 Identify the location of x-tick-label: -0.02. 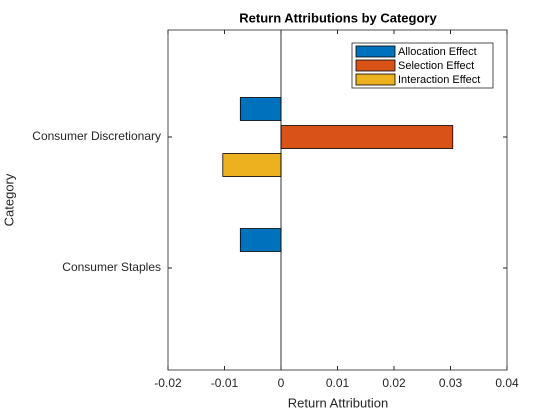
(168, 383).